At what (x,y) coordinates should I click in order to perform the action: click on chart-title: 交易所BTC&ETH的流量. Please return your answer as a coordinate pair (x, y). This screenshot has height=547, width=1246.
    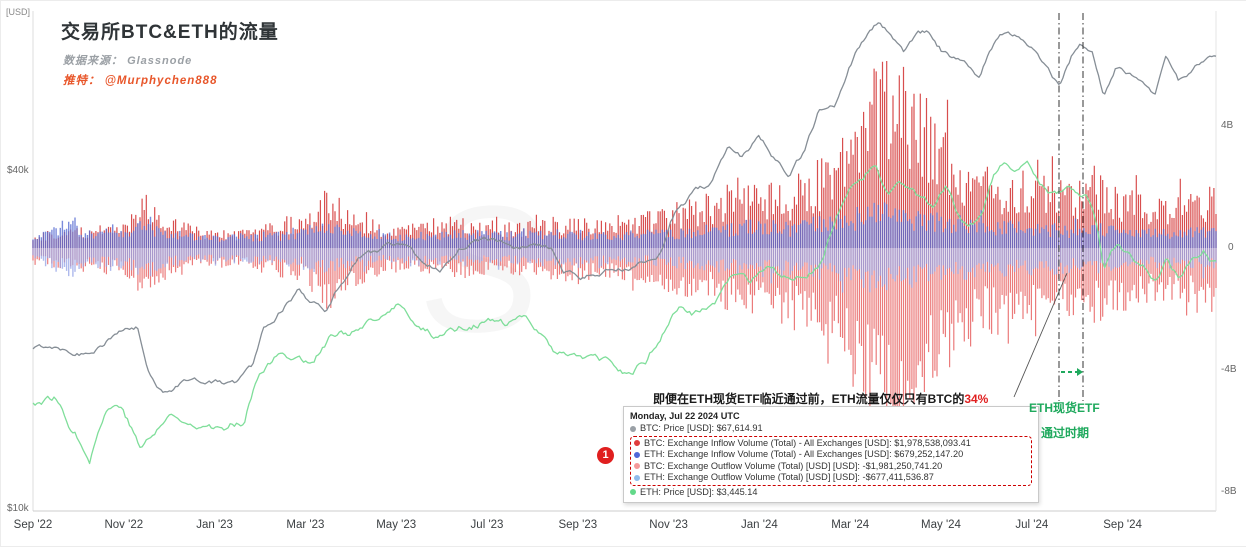
    Looking at the image, I should click on (170, 32).